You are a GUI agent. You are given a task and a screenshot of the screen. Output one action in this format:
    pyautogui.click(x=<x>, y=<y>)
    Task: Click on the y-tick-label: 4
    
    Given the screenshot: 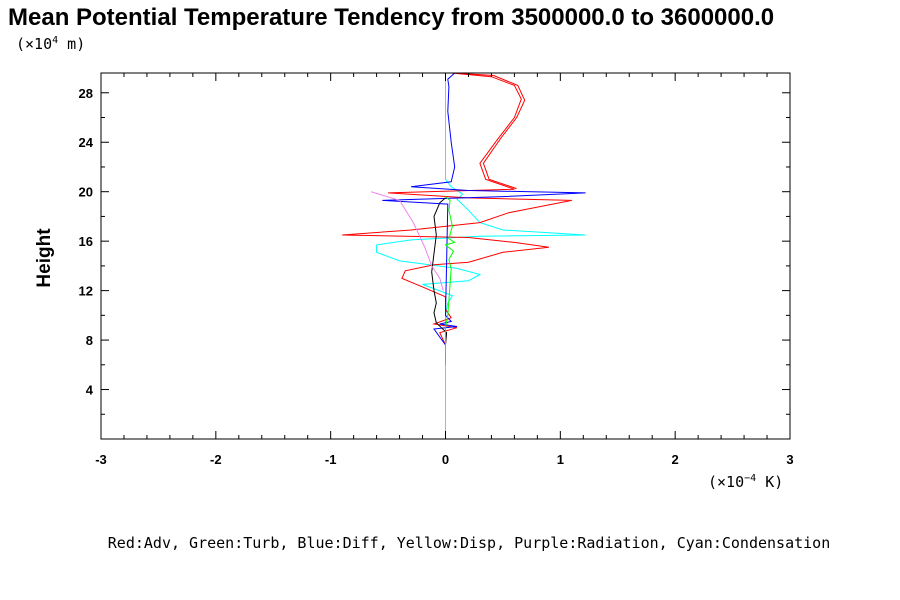 What is the action you would take?
    pyautogui.click(x=90, y=390)
    